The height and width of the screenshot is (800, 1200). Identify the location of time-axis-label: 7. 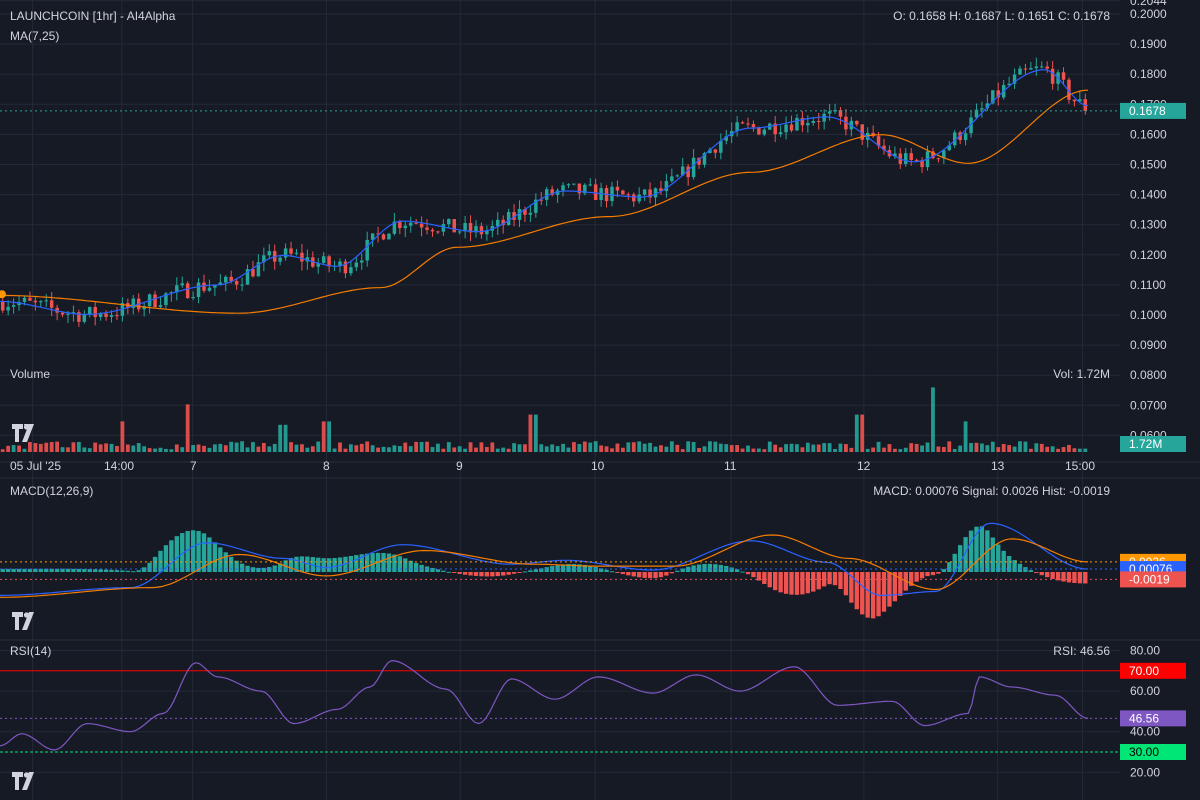
(193, 466).